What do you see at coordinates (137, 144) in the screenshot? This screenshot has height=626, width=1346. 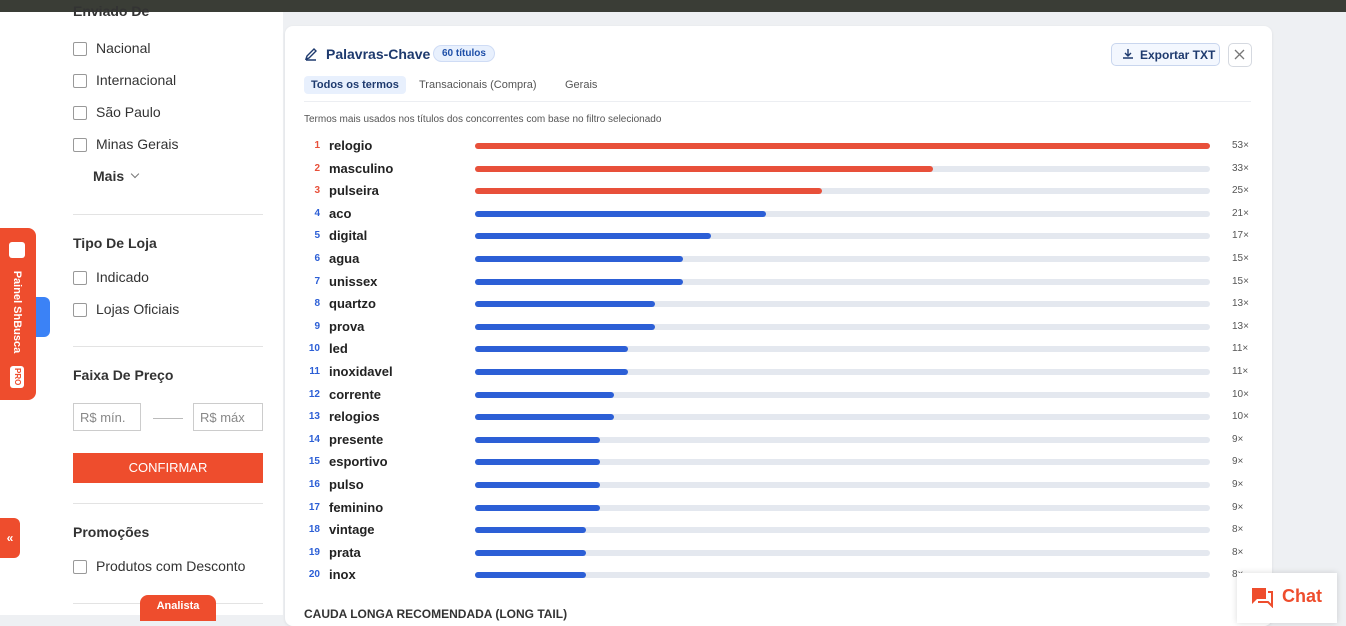 I see `option-label: Minas Gerais` at bounding box center [137, 144].